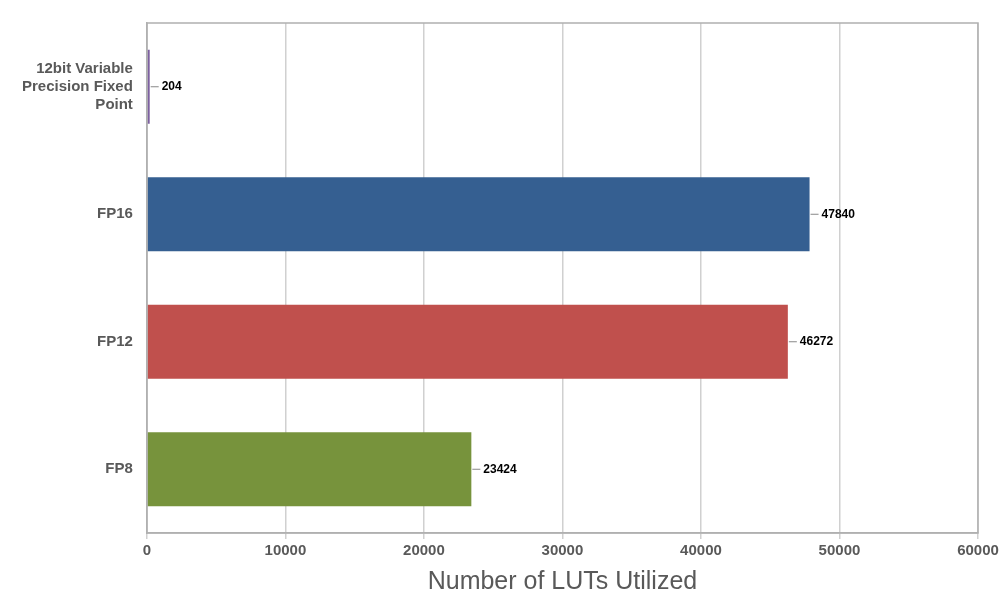 Image resolution: width=1006 pixels, height=607 pixels. I want to click on data-label: 23424, so click(500, 468).